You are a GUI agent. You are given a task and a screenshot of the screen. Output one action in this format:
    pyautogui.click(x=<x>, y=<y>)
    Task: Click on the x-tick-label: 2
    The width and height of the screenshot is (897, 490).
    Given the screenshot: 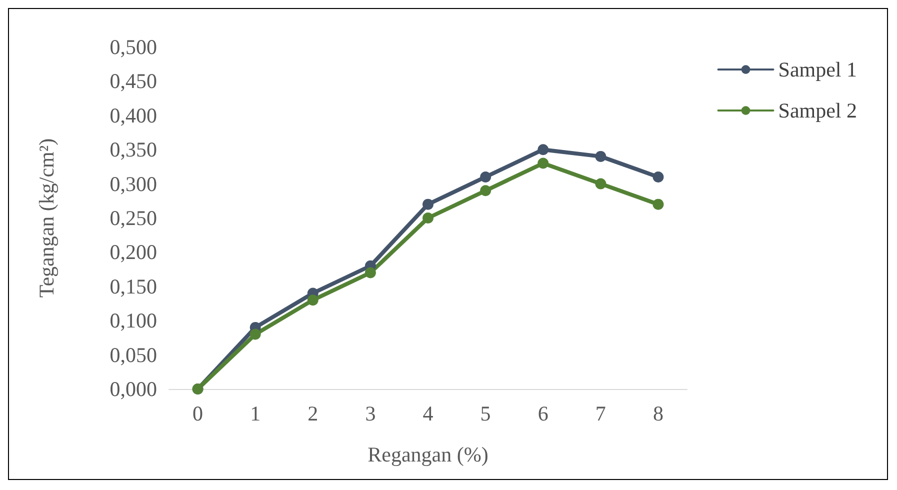 What is the action you would take?
    pyautogui.click(x=313, y=414)
    